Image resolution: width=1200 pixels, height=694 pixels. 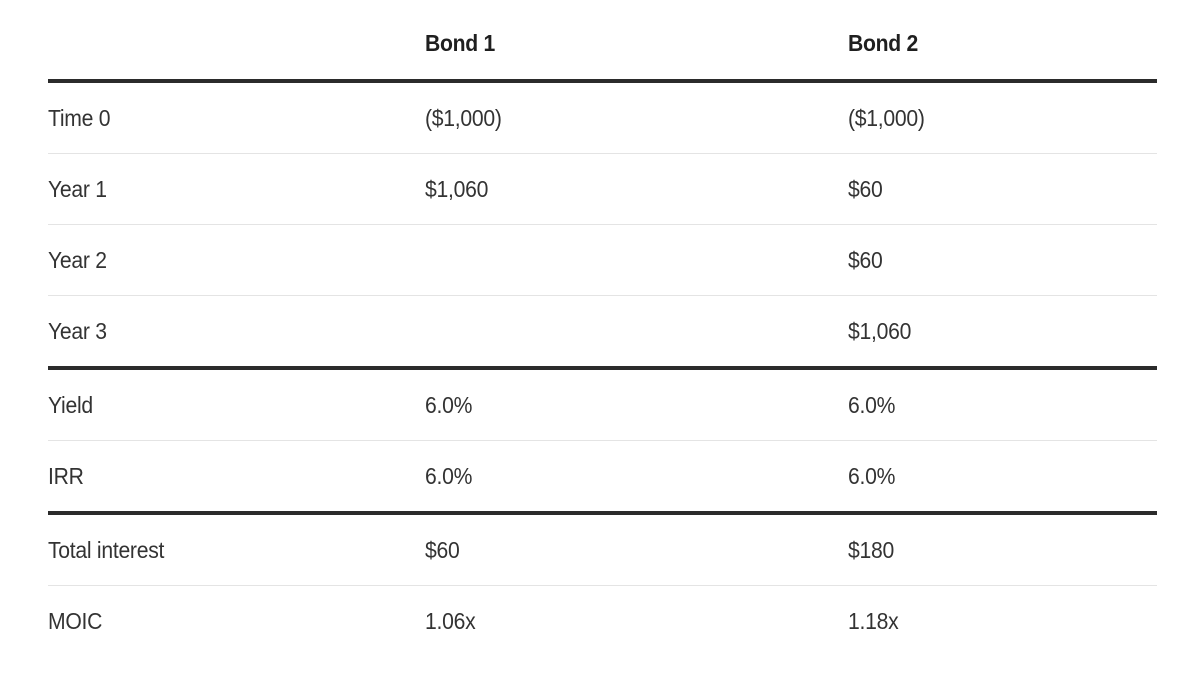 What do you see at coordinates (1002, 620) in the screenshot?
I see `cell-bond2: 1.18x` at bounding box center [1002, 620].